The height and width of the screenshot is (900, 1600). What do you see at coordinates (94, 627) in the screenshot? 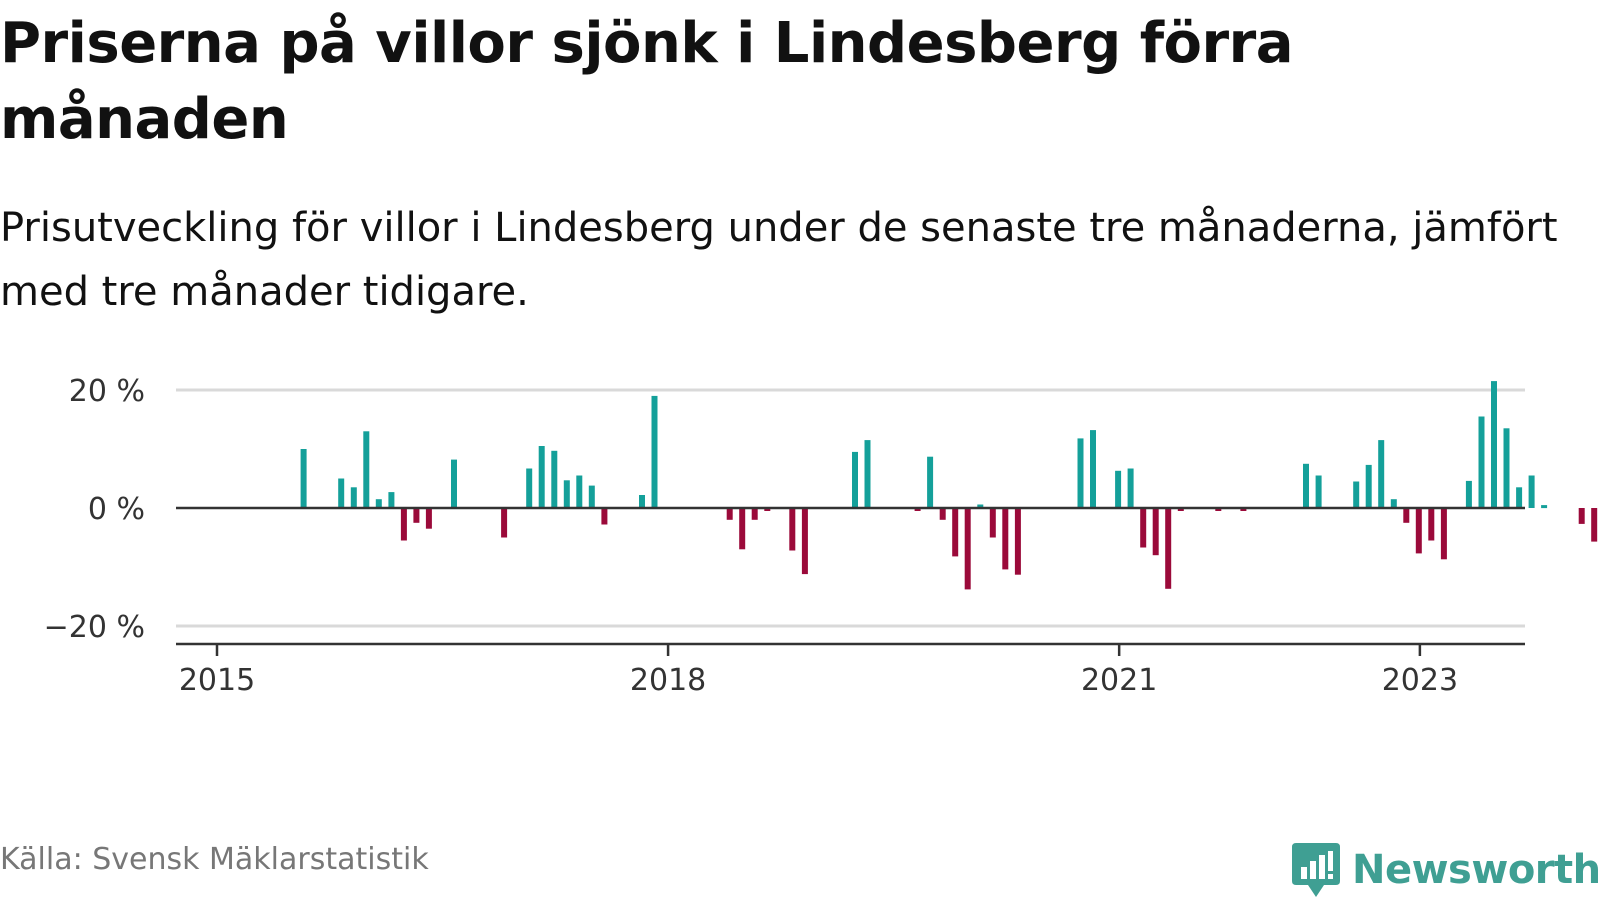
I see `y-tick-label: −20 %` at bounding box center [94, 627].